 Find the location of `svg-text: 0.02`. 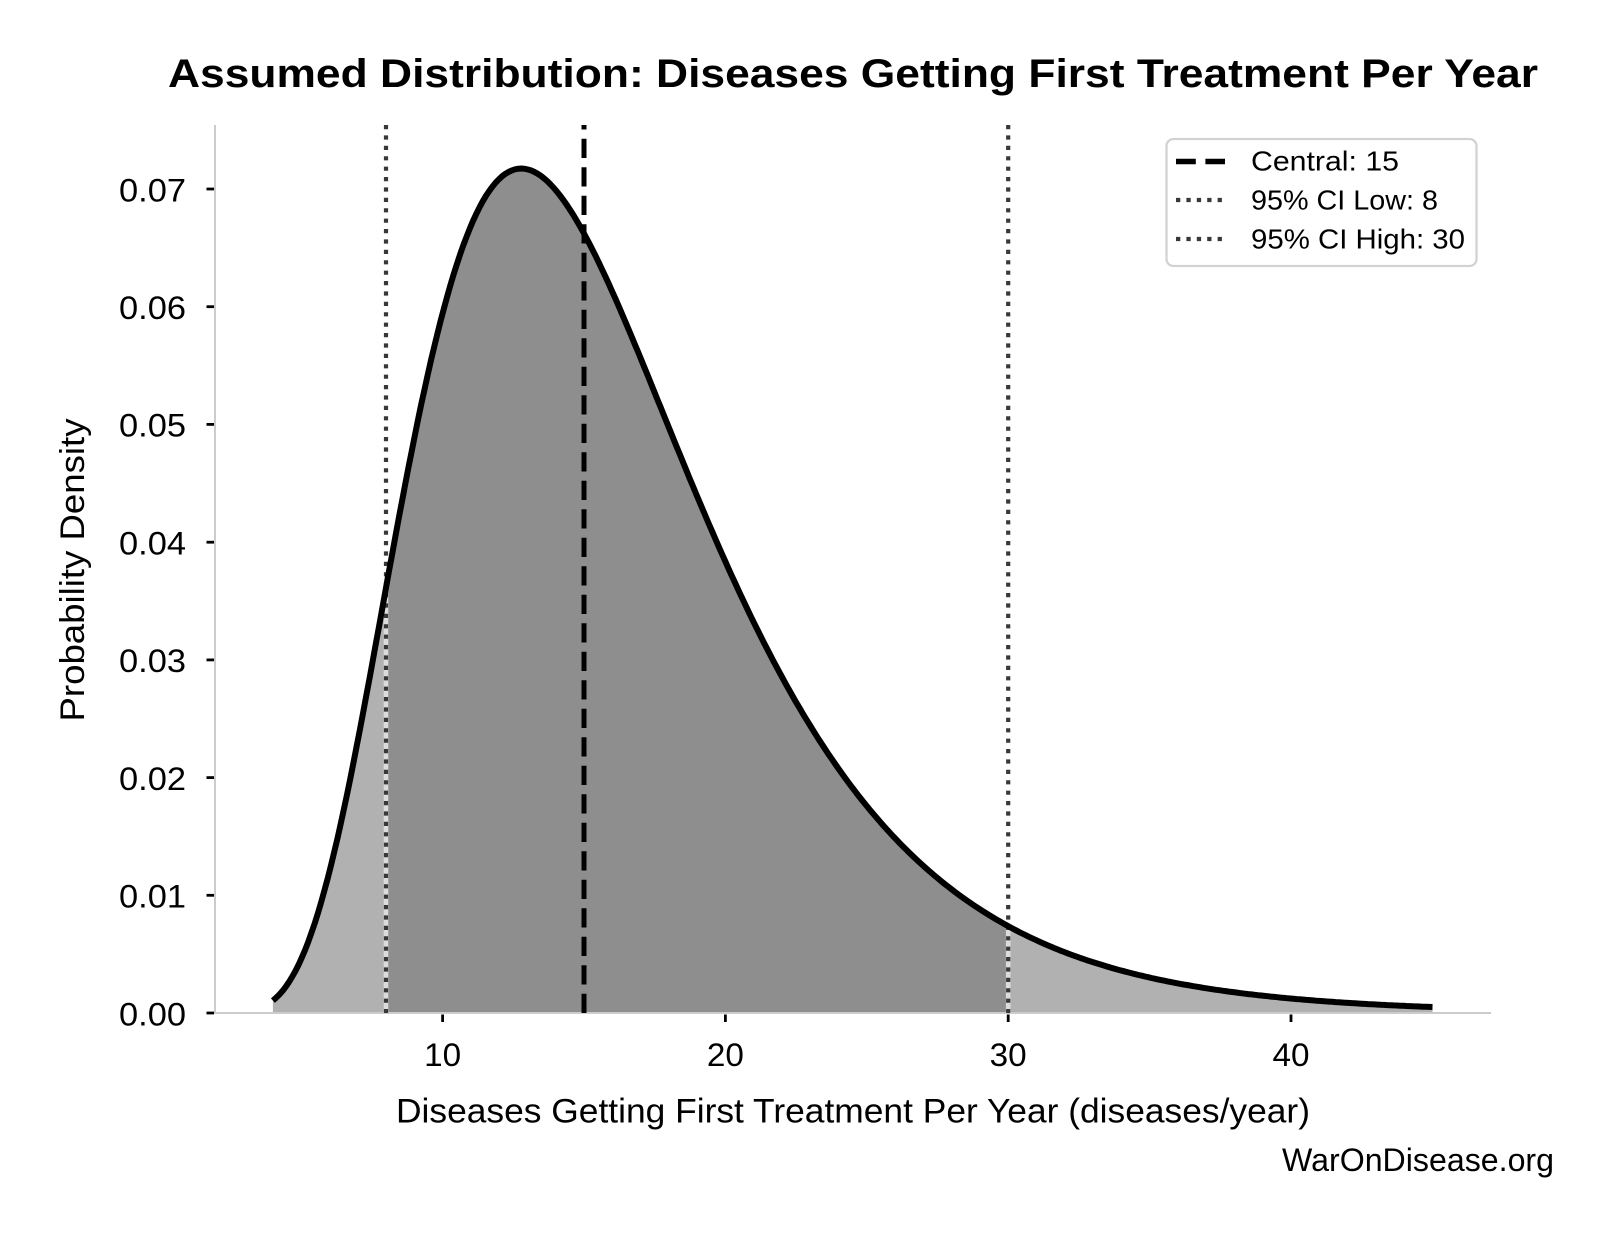

svg-text: 0.02 is located at coordinates (152, 779).